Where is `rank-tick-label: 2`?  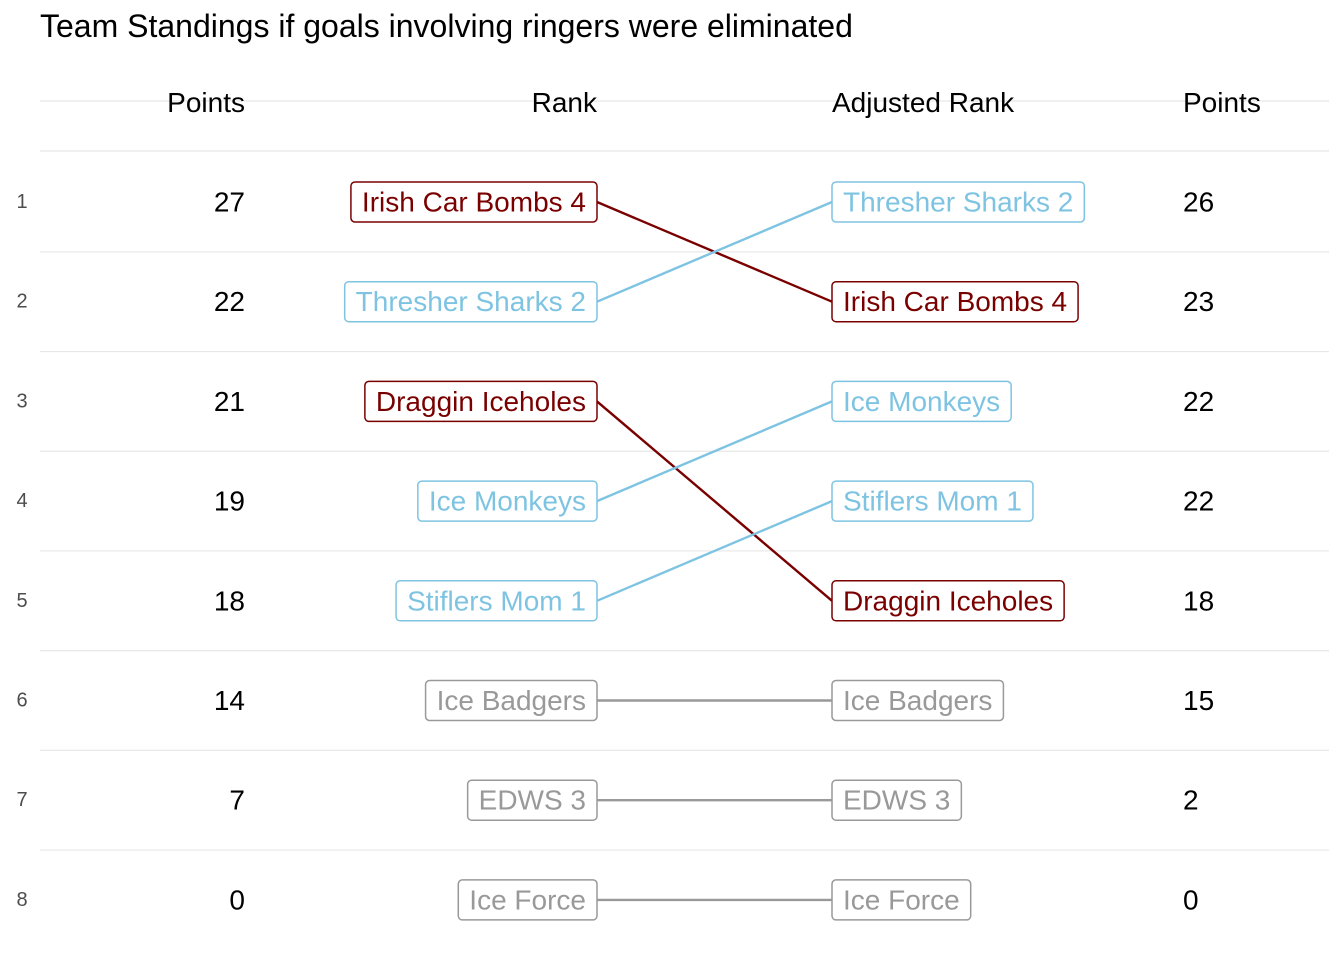 rank-tick-label: 2 is located at coordinates (21, 302).